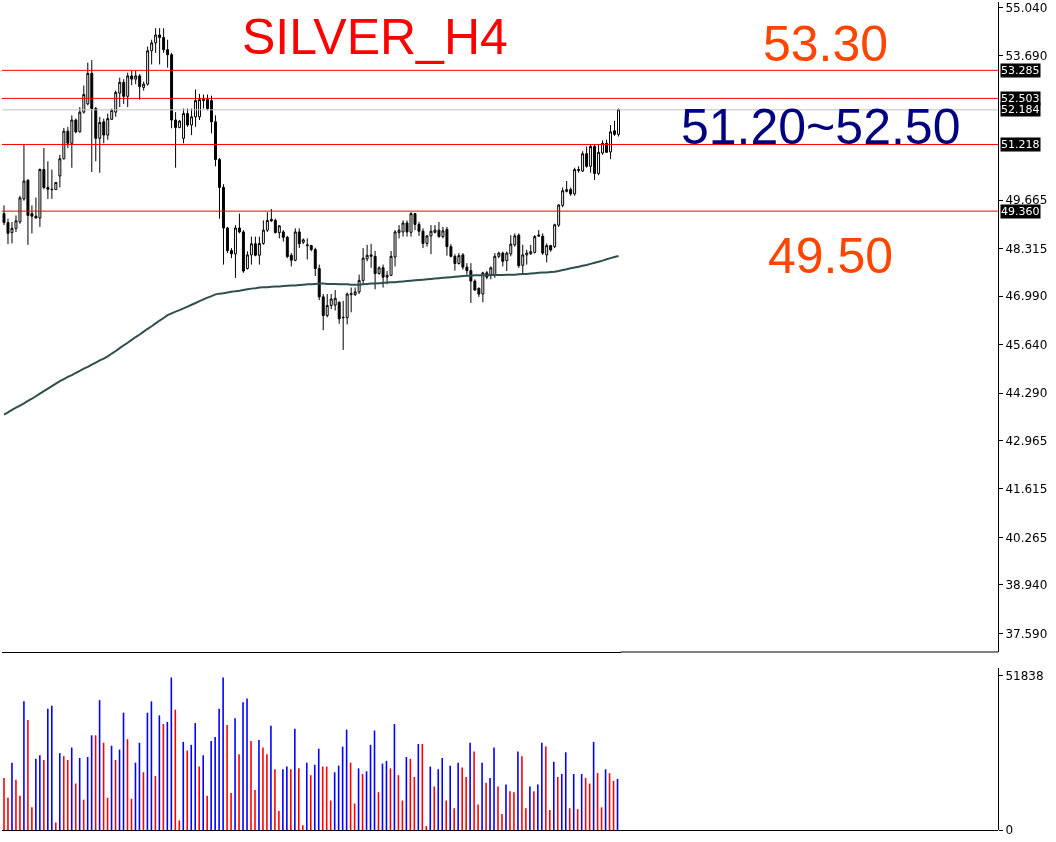  I want to click on chart-title: SILVER_H4, so click(374, 36).